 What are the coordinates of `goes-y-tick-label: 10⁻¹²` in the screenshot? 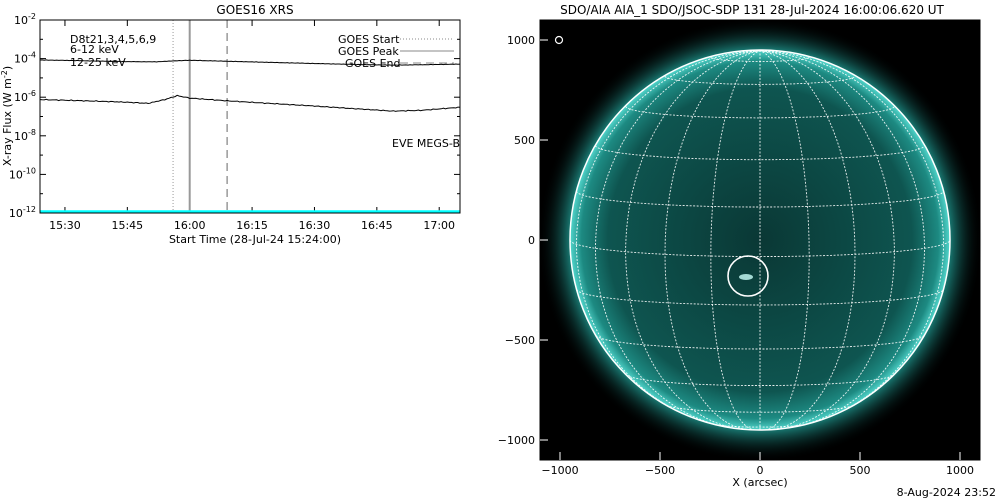 It's located at (22, 212).